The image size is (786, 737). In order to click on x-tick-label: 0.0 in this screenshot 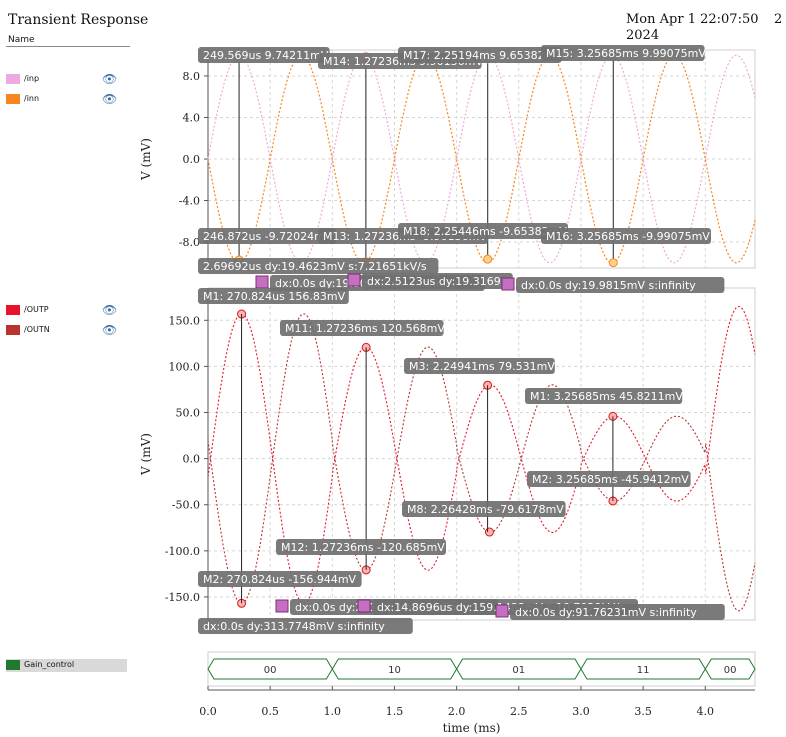, I will do `click(208, 711)`.